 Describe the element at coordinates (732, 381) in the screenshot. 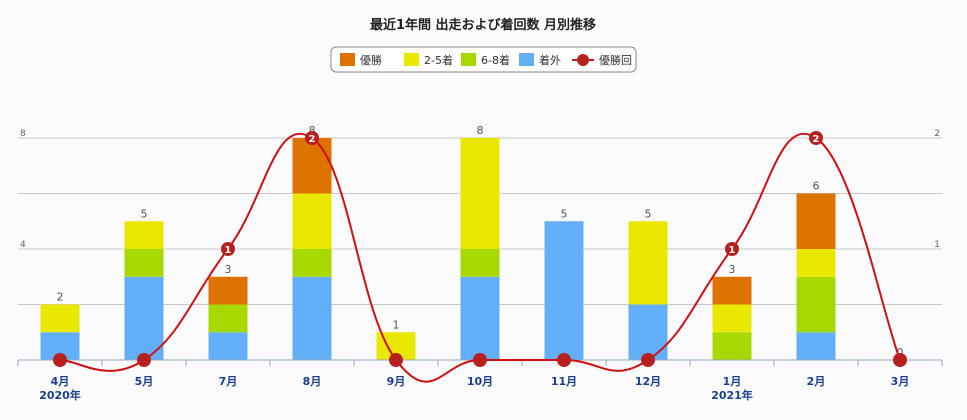

I see `x-category-label: 1月` at that location.